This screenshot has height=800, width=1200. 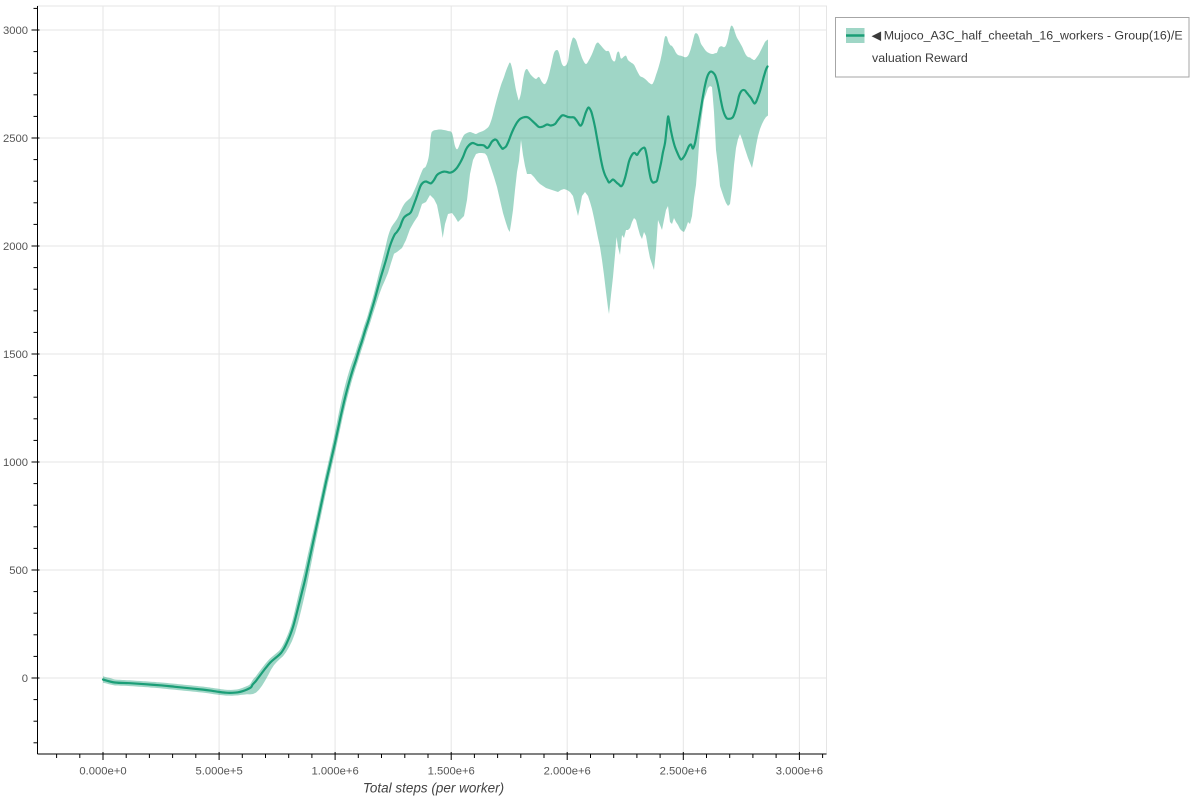 I want to click on svg-text: 1500, so click(x=15, y=355).